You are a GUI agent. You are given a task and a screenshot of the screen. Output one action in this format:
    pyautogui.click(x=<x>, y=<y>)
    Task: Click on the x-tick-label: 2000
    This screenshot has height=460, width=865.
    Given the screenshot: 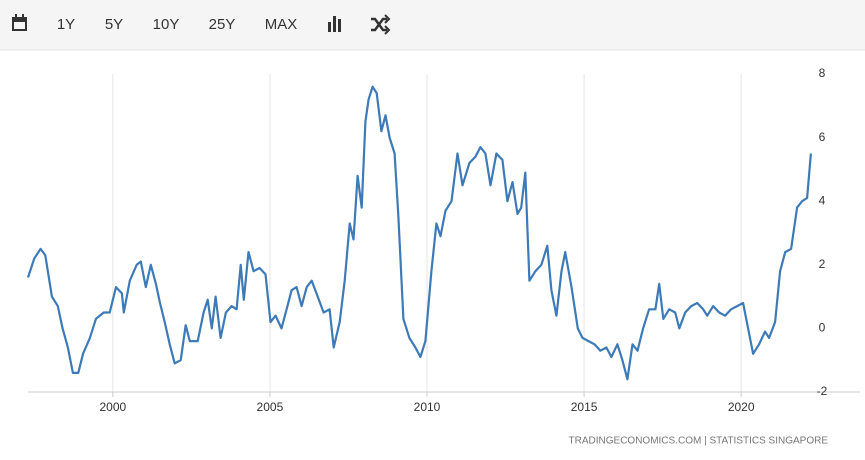 What is the action you would take?
    pyautogui.click(x=112, y=407)
    